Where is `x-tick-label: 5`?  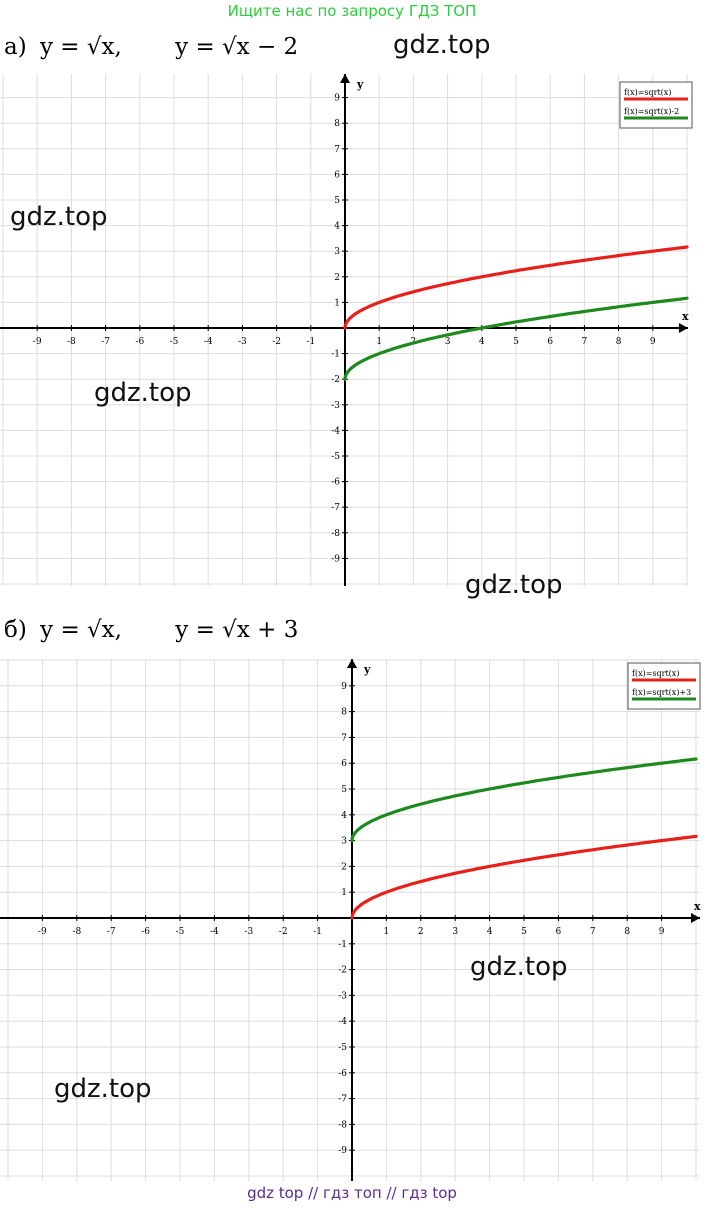
x-tick-label: 5 is located at coordinates (516, 342).